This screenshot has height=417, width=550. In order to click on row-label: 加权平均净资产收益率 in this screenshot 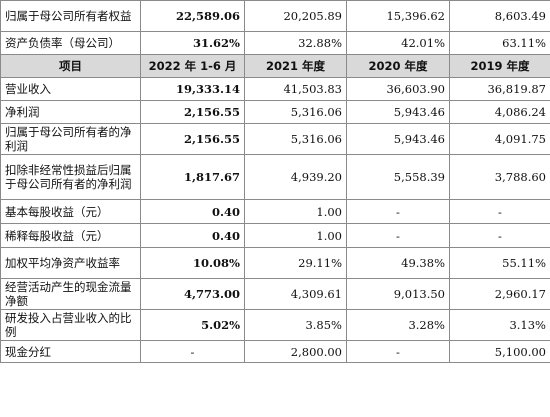, I will do `click(70, 263)`.